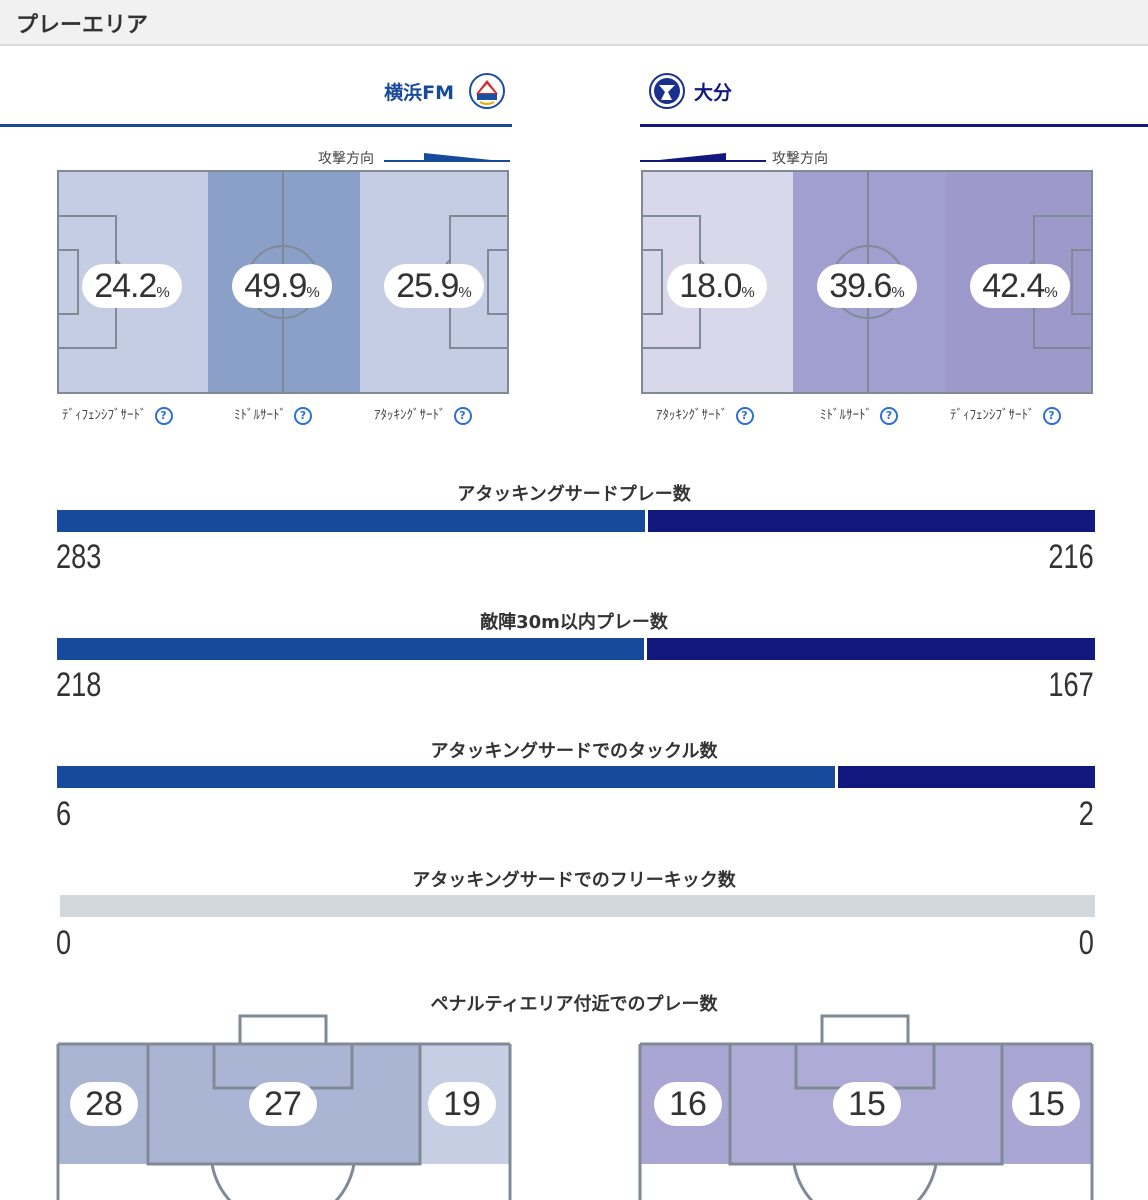 This screenshot has height=1200, width=1148. I want to click on stat-title: アタッキングサードでのフリーキック数, so click(574, 880).